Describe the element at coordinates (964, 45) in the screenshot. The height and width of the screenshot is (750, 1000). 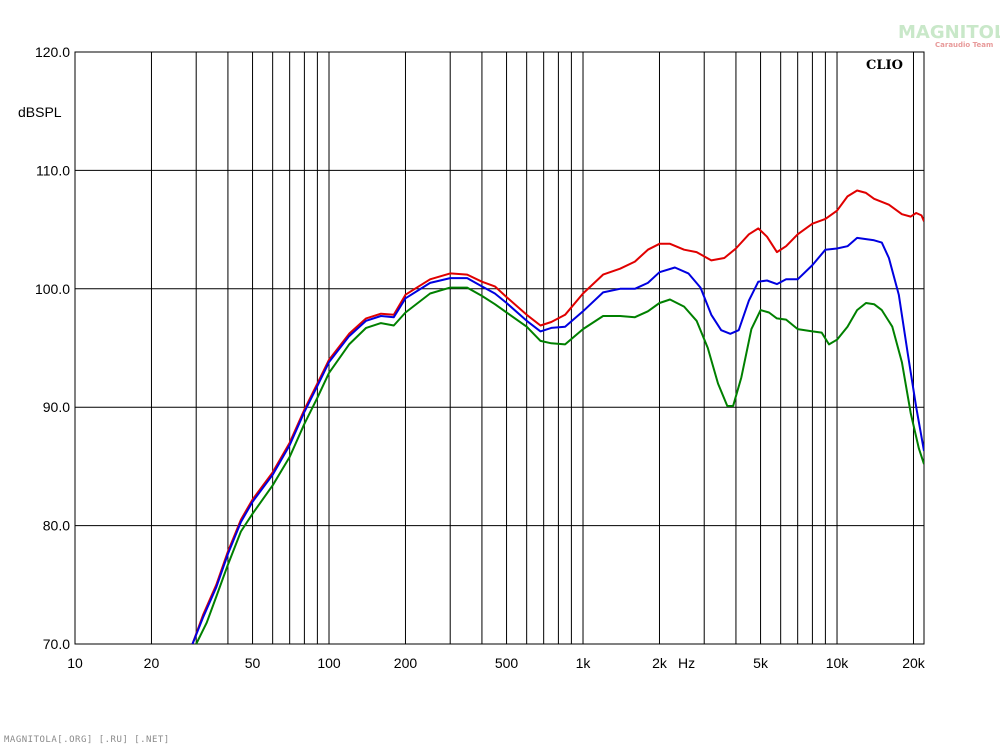
I see `svg-text: Caraudio Team` at that location.